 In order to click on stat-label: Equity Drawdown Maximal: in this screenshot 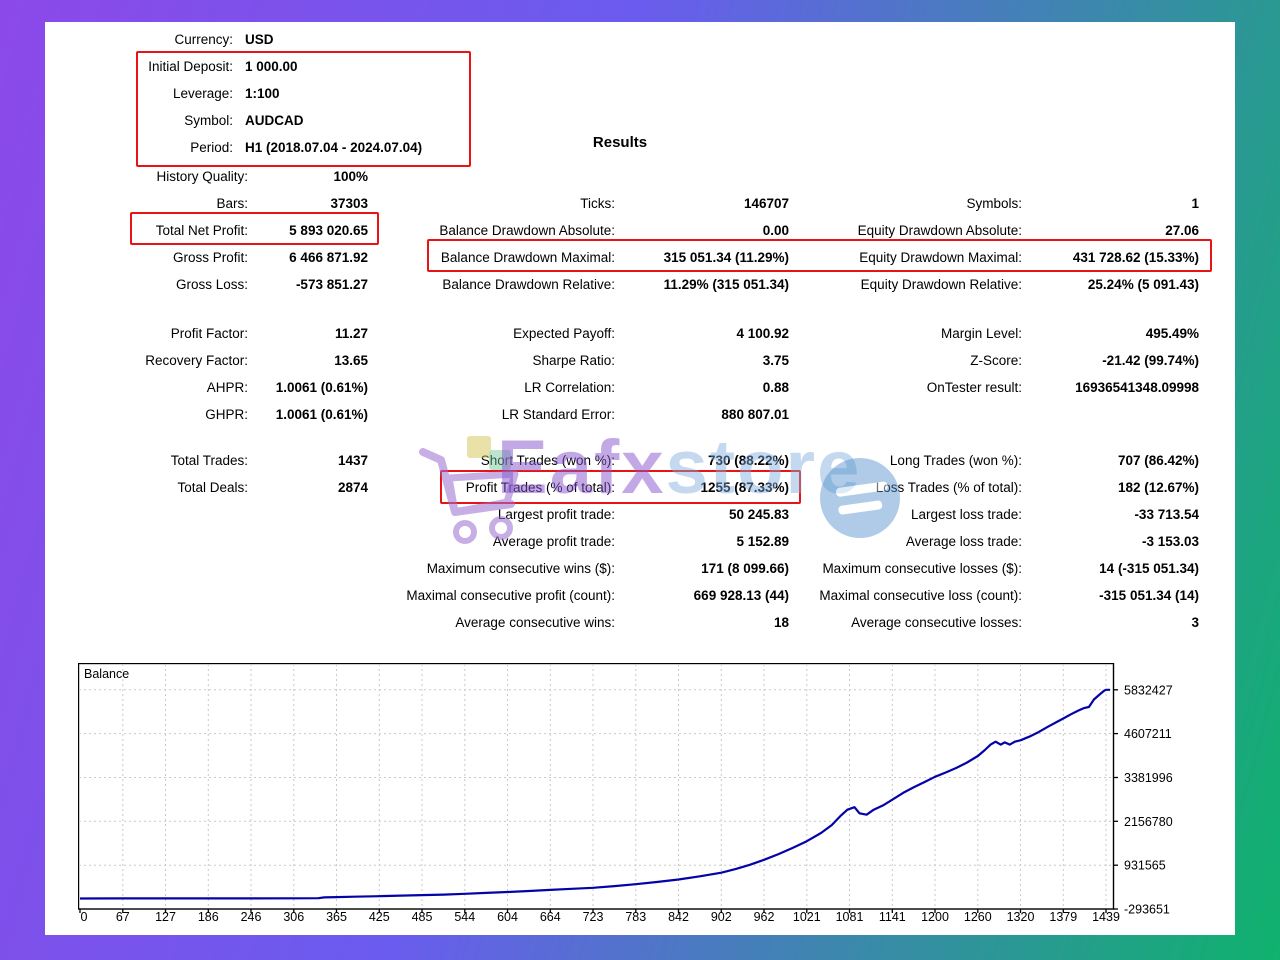, I will do `click(940, 257)`.